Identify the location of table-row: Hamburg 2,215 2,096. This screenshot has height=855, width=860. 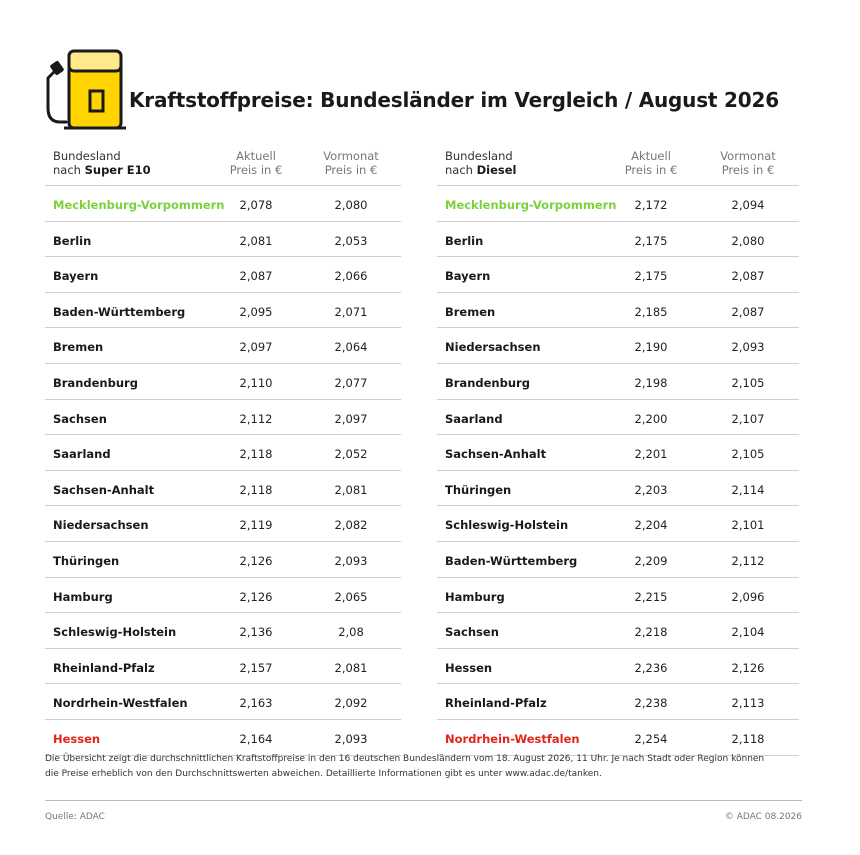
(618, 596).